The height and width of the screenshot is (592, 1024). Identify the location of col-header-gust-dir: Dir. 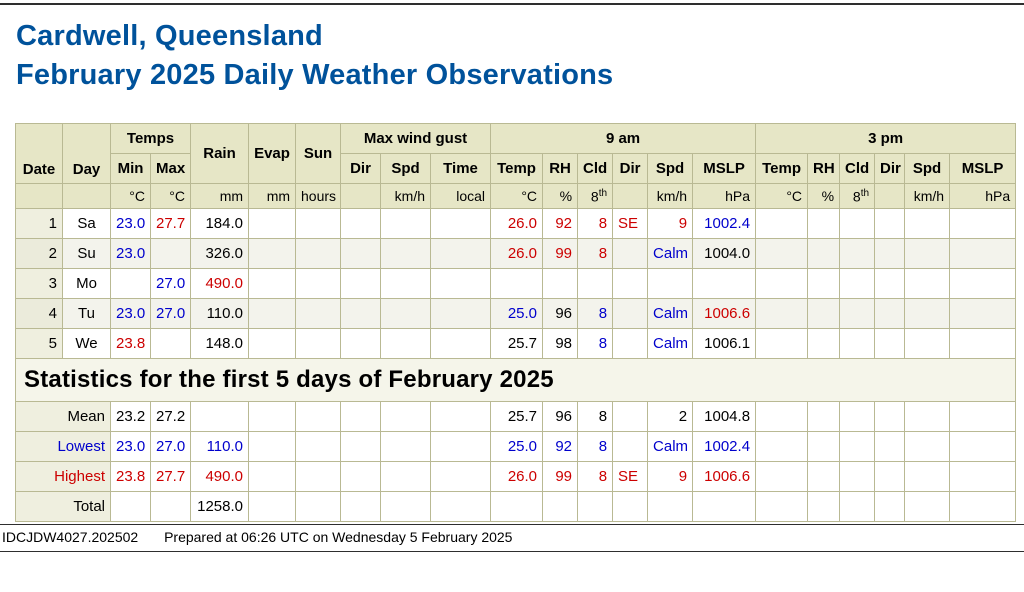
(361, 168).